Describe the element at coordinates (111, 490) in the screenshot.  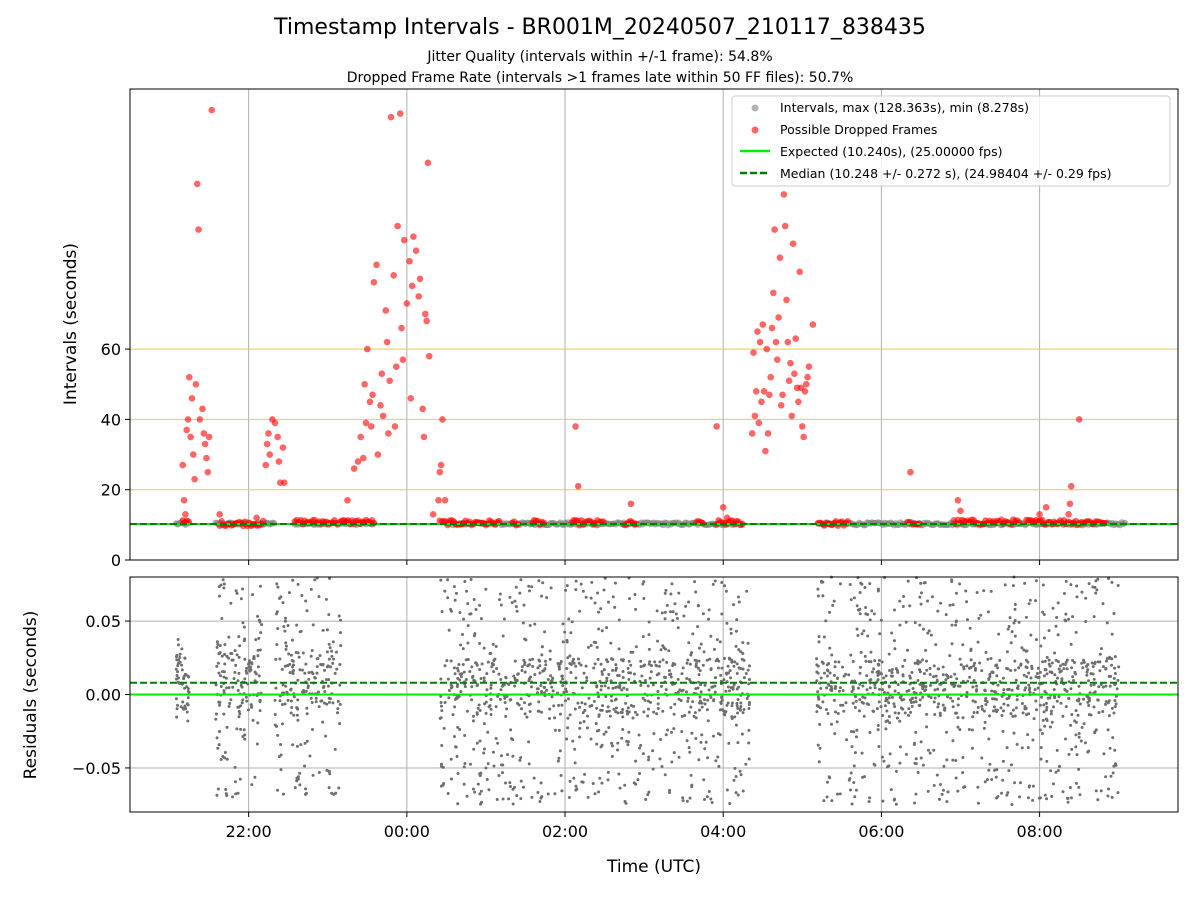
I see `top-ytick-label: 20` at that location.